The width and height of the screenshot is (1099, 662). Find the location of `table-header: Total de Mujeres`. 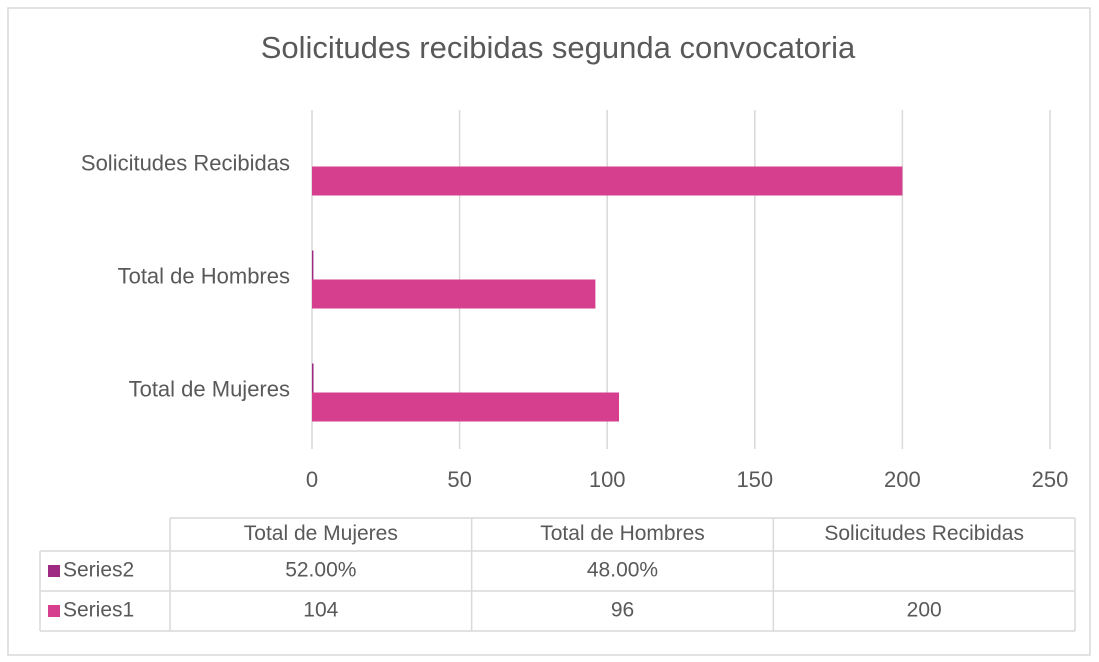

table-header: Total de Mujeres is located at coordinates (321, 533).